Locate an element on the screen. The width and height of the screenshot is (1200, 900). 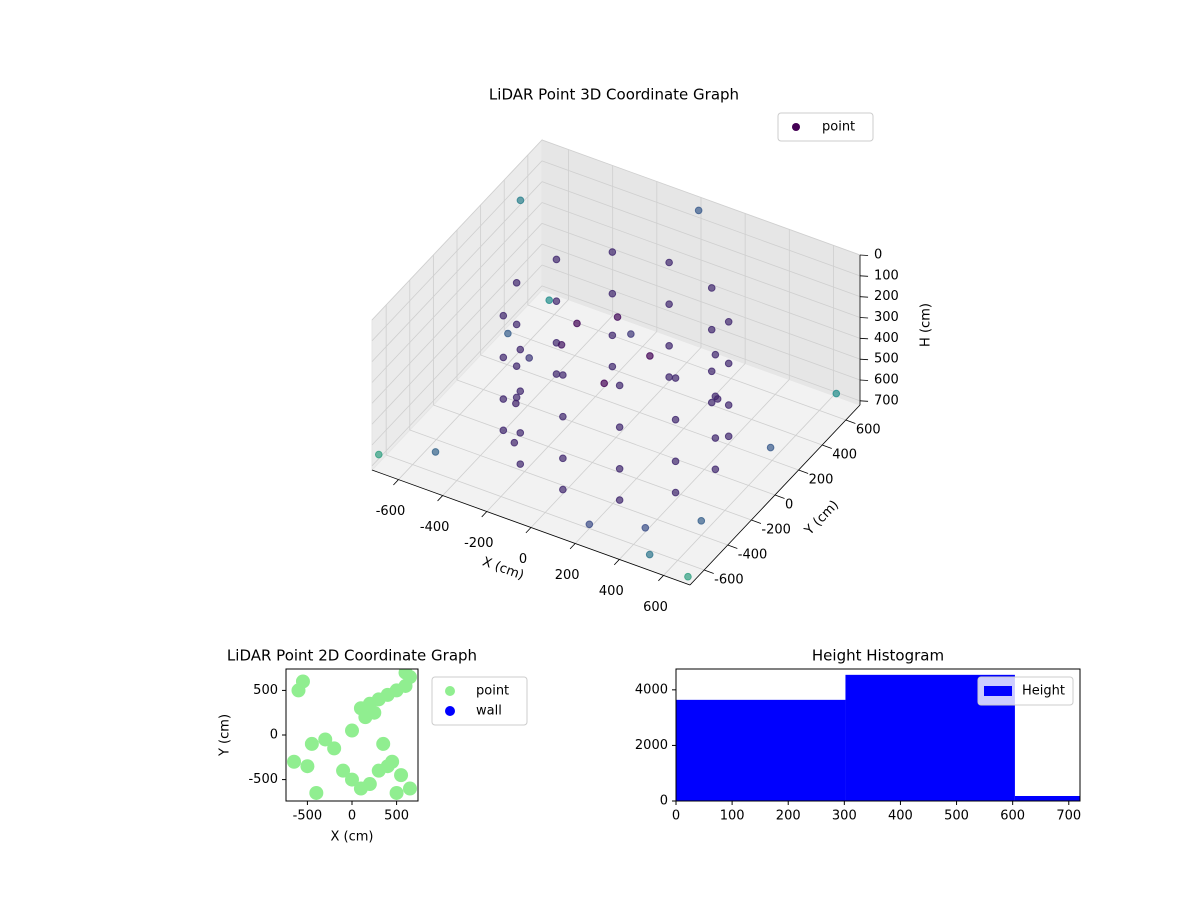
y-axis-label: Y (cm) is located at coordinates (225, 735).